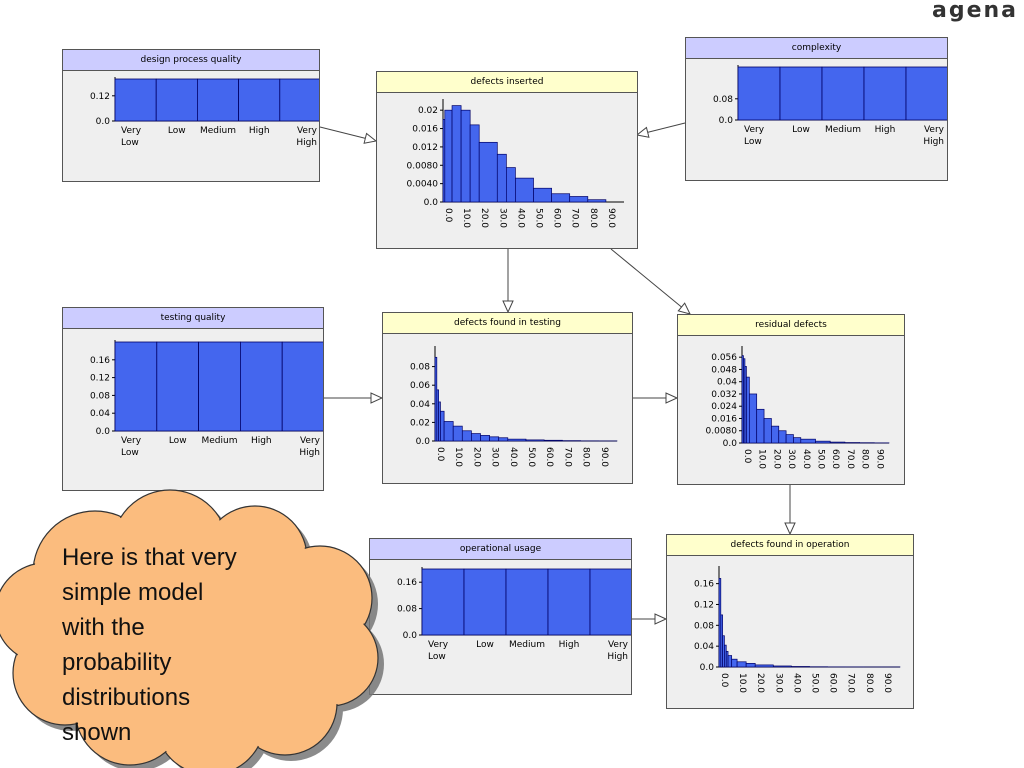  Describe the element at coordinates (724, 407) in the screenshot. I see `y-tick-label: 0.024` at that location.